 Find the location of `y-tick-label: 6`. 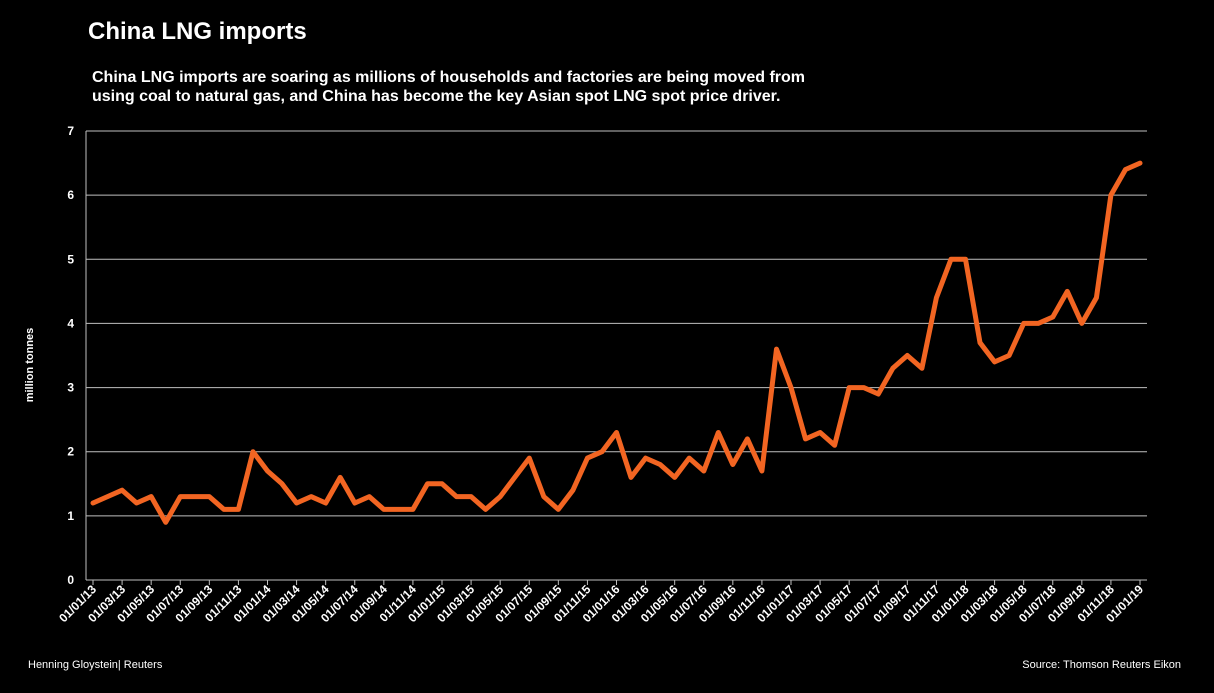

y-tick-label: 6 is located at coordinates (70, 195).